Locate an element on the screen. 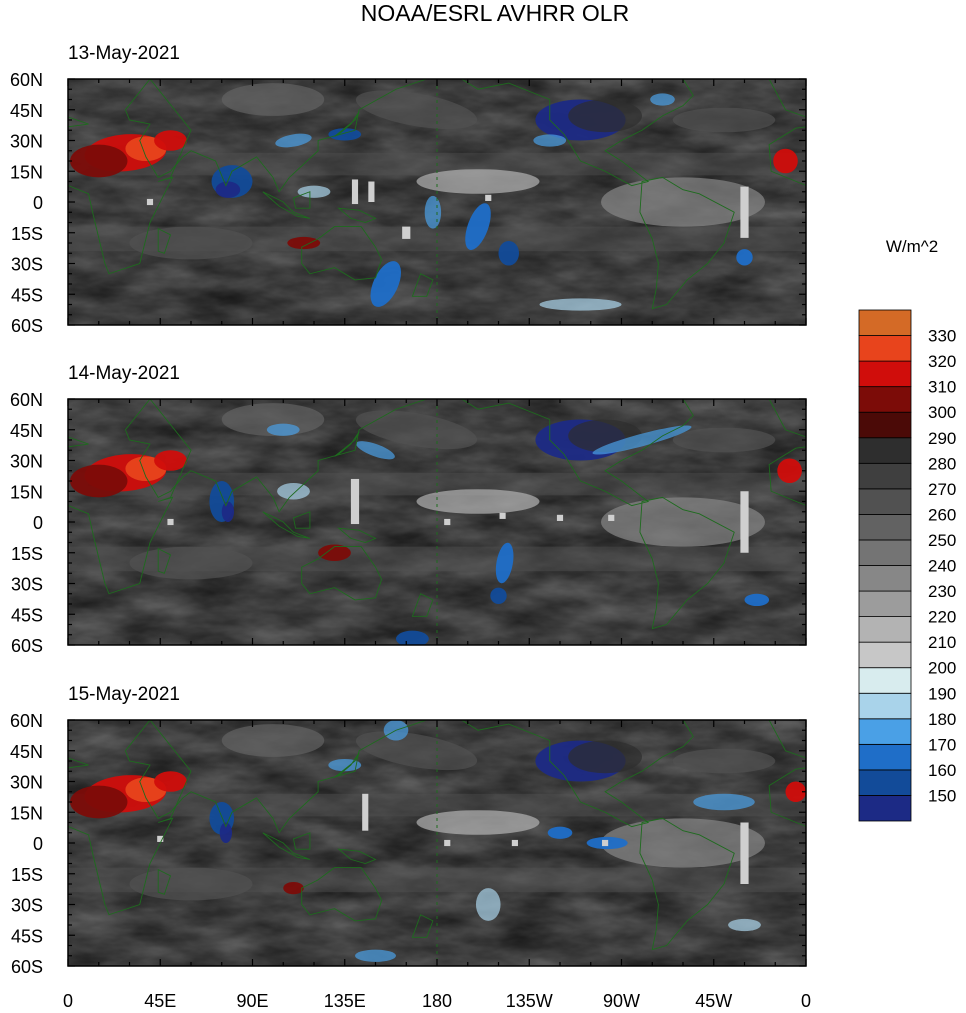 Image resolution: width=966 pixels, height=1013 pixels. x-tick-label: 90W is located at coordinates (621, 1001).